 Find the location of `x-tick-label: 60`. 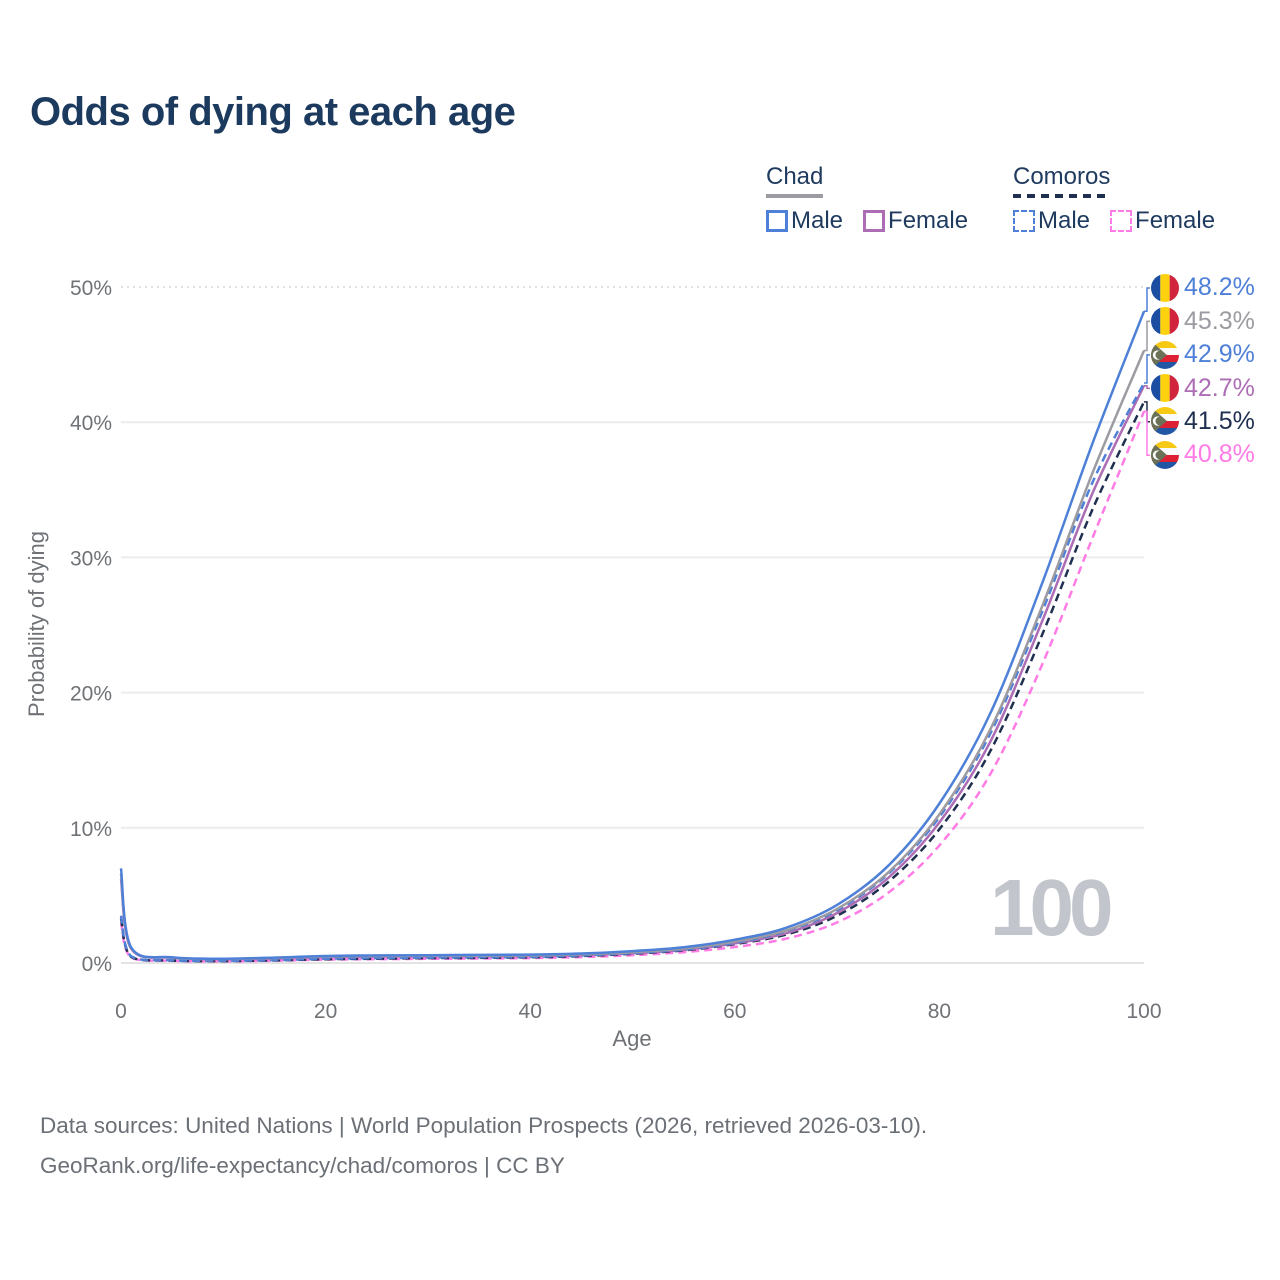

x-tick-label: 60 is located at coordinates (734, 1011).